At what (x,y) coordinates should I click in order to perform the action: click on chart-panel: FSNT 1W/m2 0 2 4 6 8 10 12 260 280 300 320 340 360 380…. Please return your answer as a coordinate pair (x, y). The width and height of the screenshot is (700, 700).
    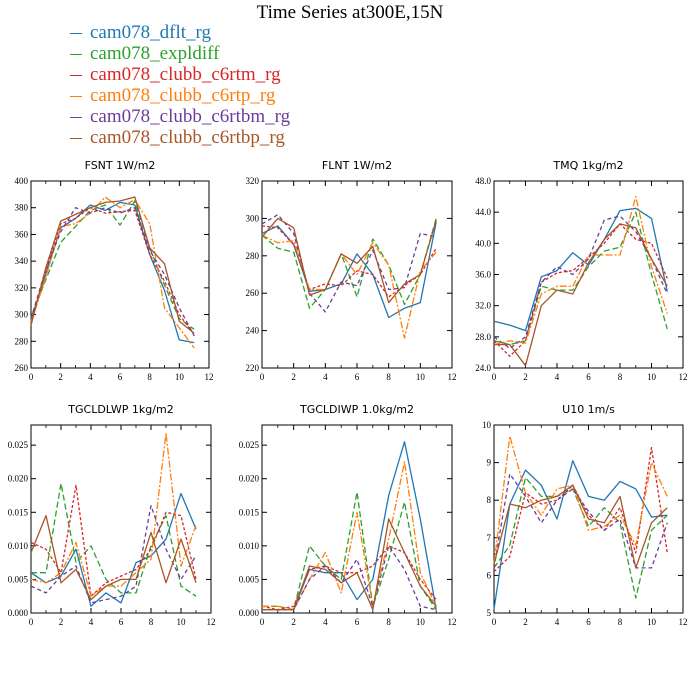
    Looking at the image, I should click on (114, 270).